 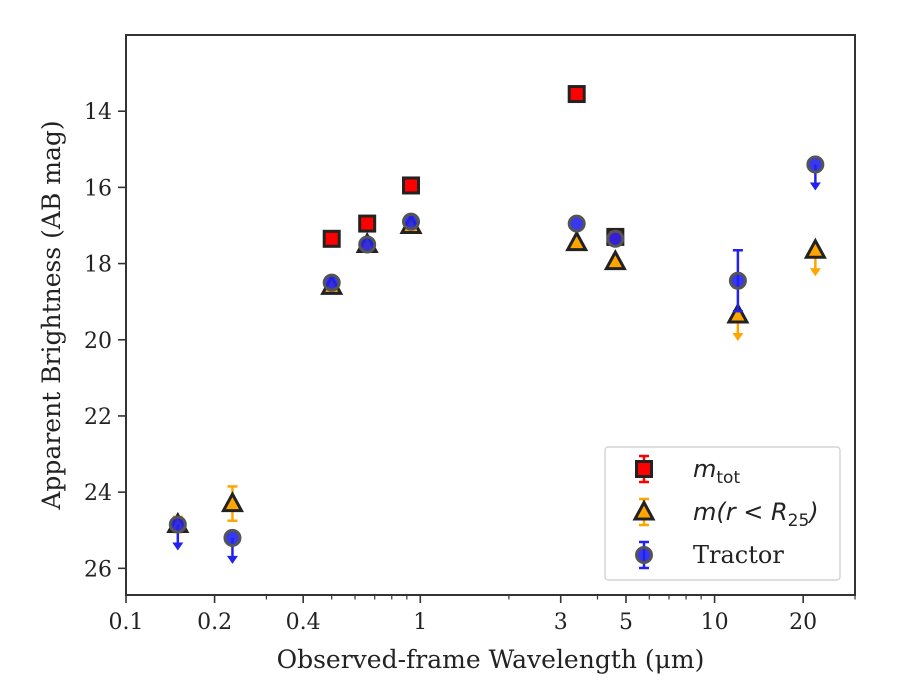 What do you see at coordinates (644, 510) in the screenshot?
I see `legend-marker-triangle` at bounding box center [644, 510].